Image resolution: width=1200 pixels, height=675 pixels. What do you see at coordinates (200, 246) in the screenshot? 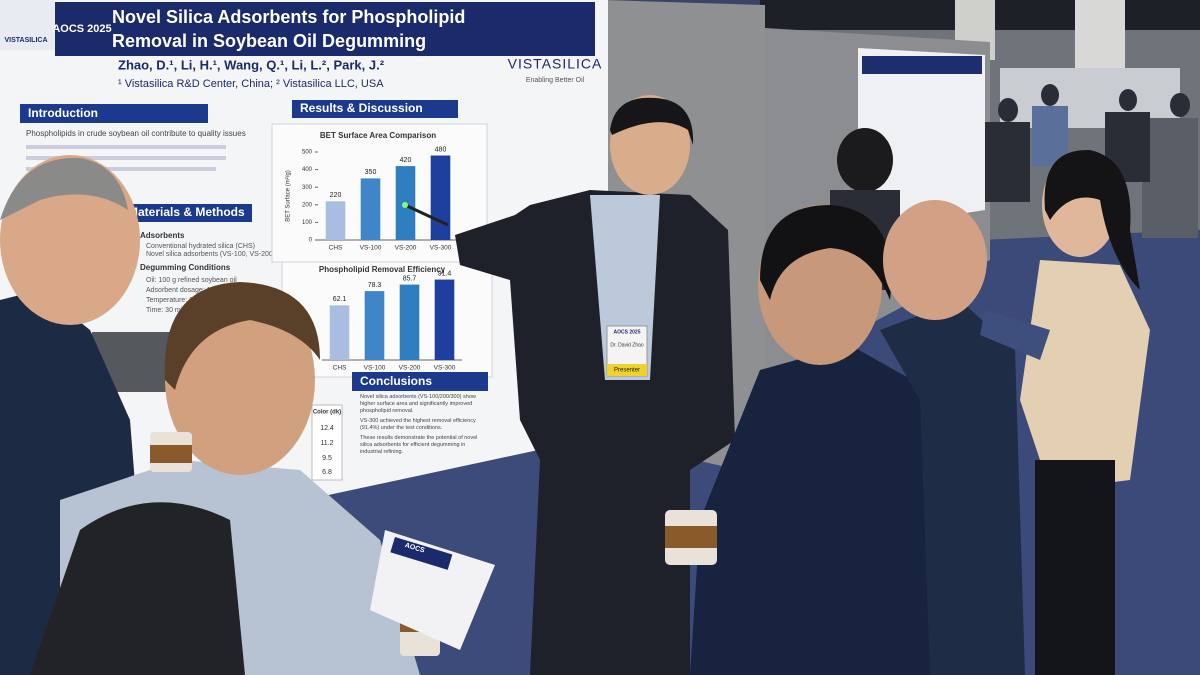
I see `methods-item: Conventional hydrated silica (CHS)` at bounding box center [200, 246].